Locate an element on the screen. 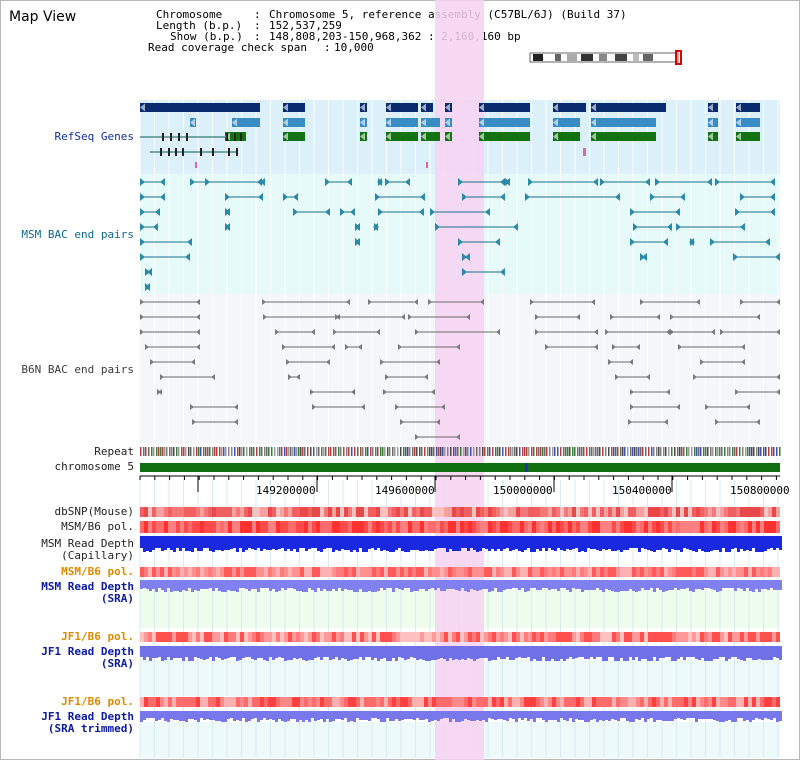 This screenshot has width=800, height=760. show-key: Show (b.p.) is located at coordinates (206, 36).